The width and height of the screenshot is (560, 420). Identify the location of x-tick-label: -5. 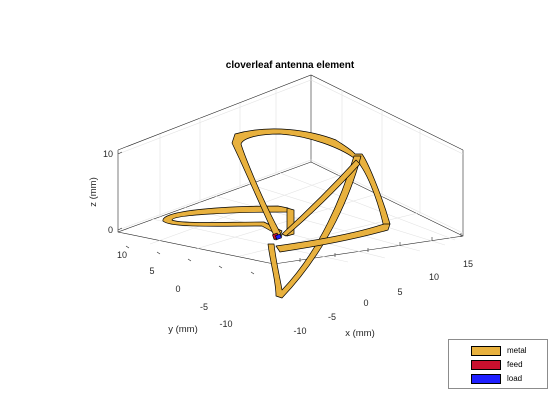
(332, 317).